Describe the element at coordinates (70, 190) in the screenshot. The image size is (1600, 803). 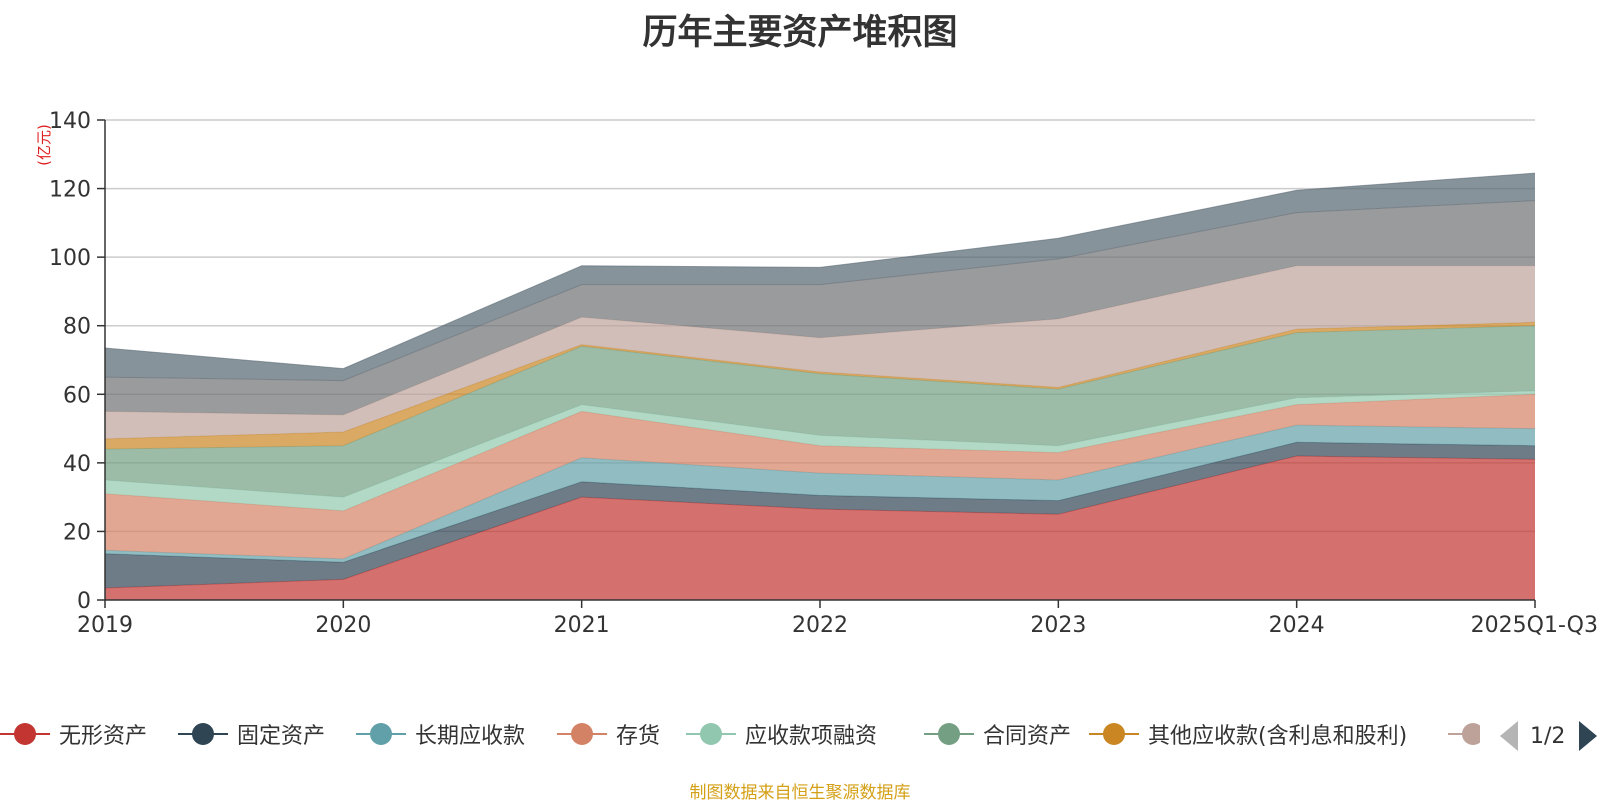
I see `y-tick-label: 120` at that location.